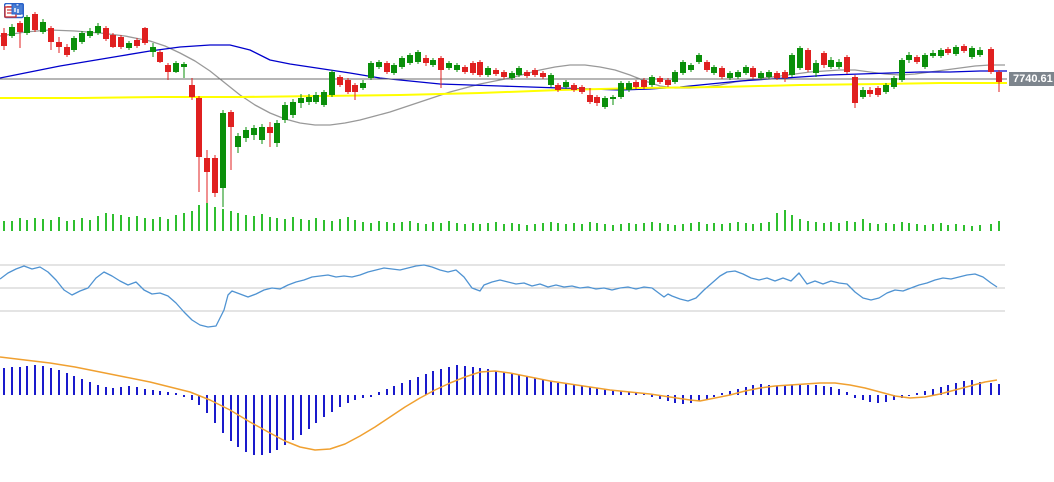 The image size is (1054, 482). What do you see at coordinates (499, 296) in the screenshot?
I see `oscillator-line` at bounding box center [499, 296].